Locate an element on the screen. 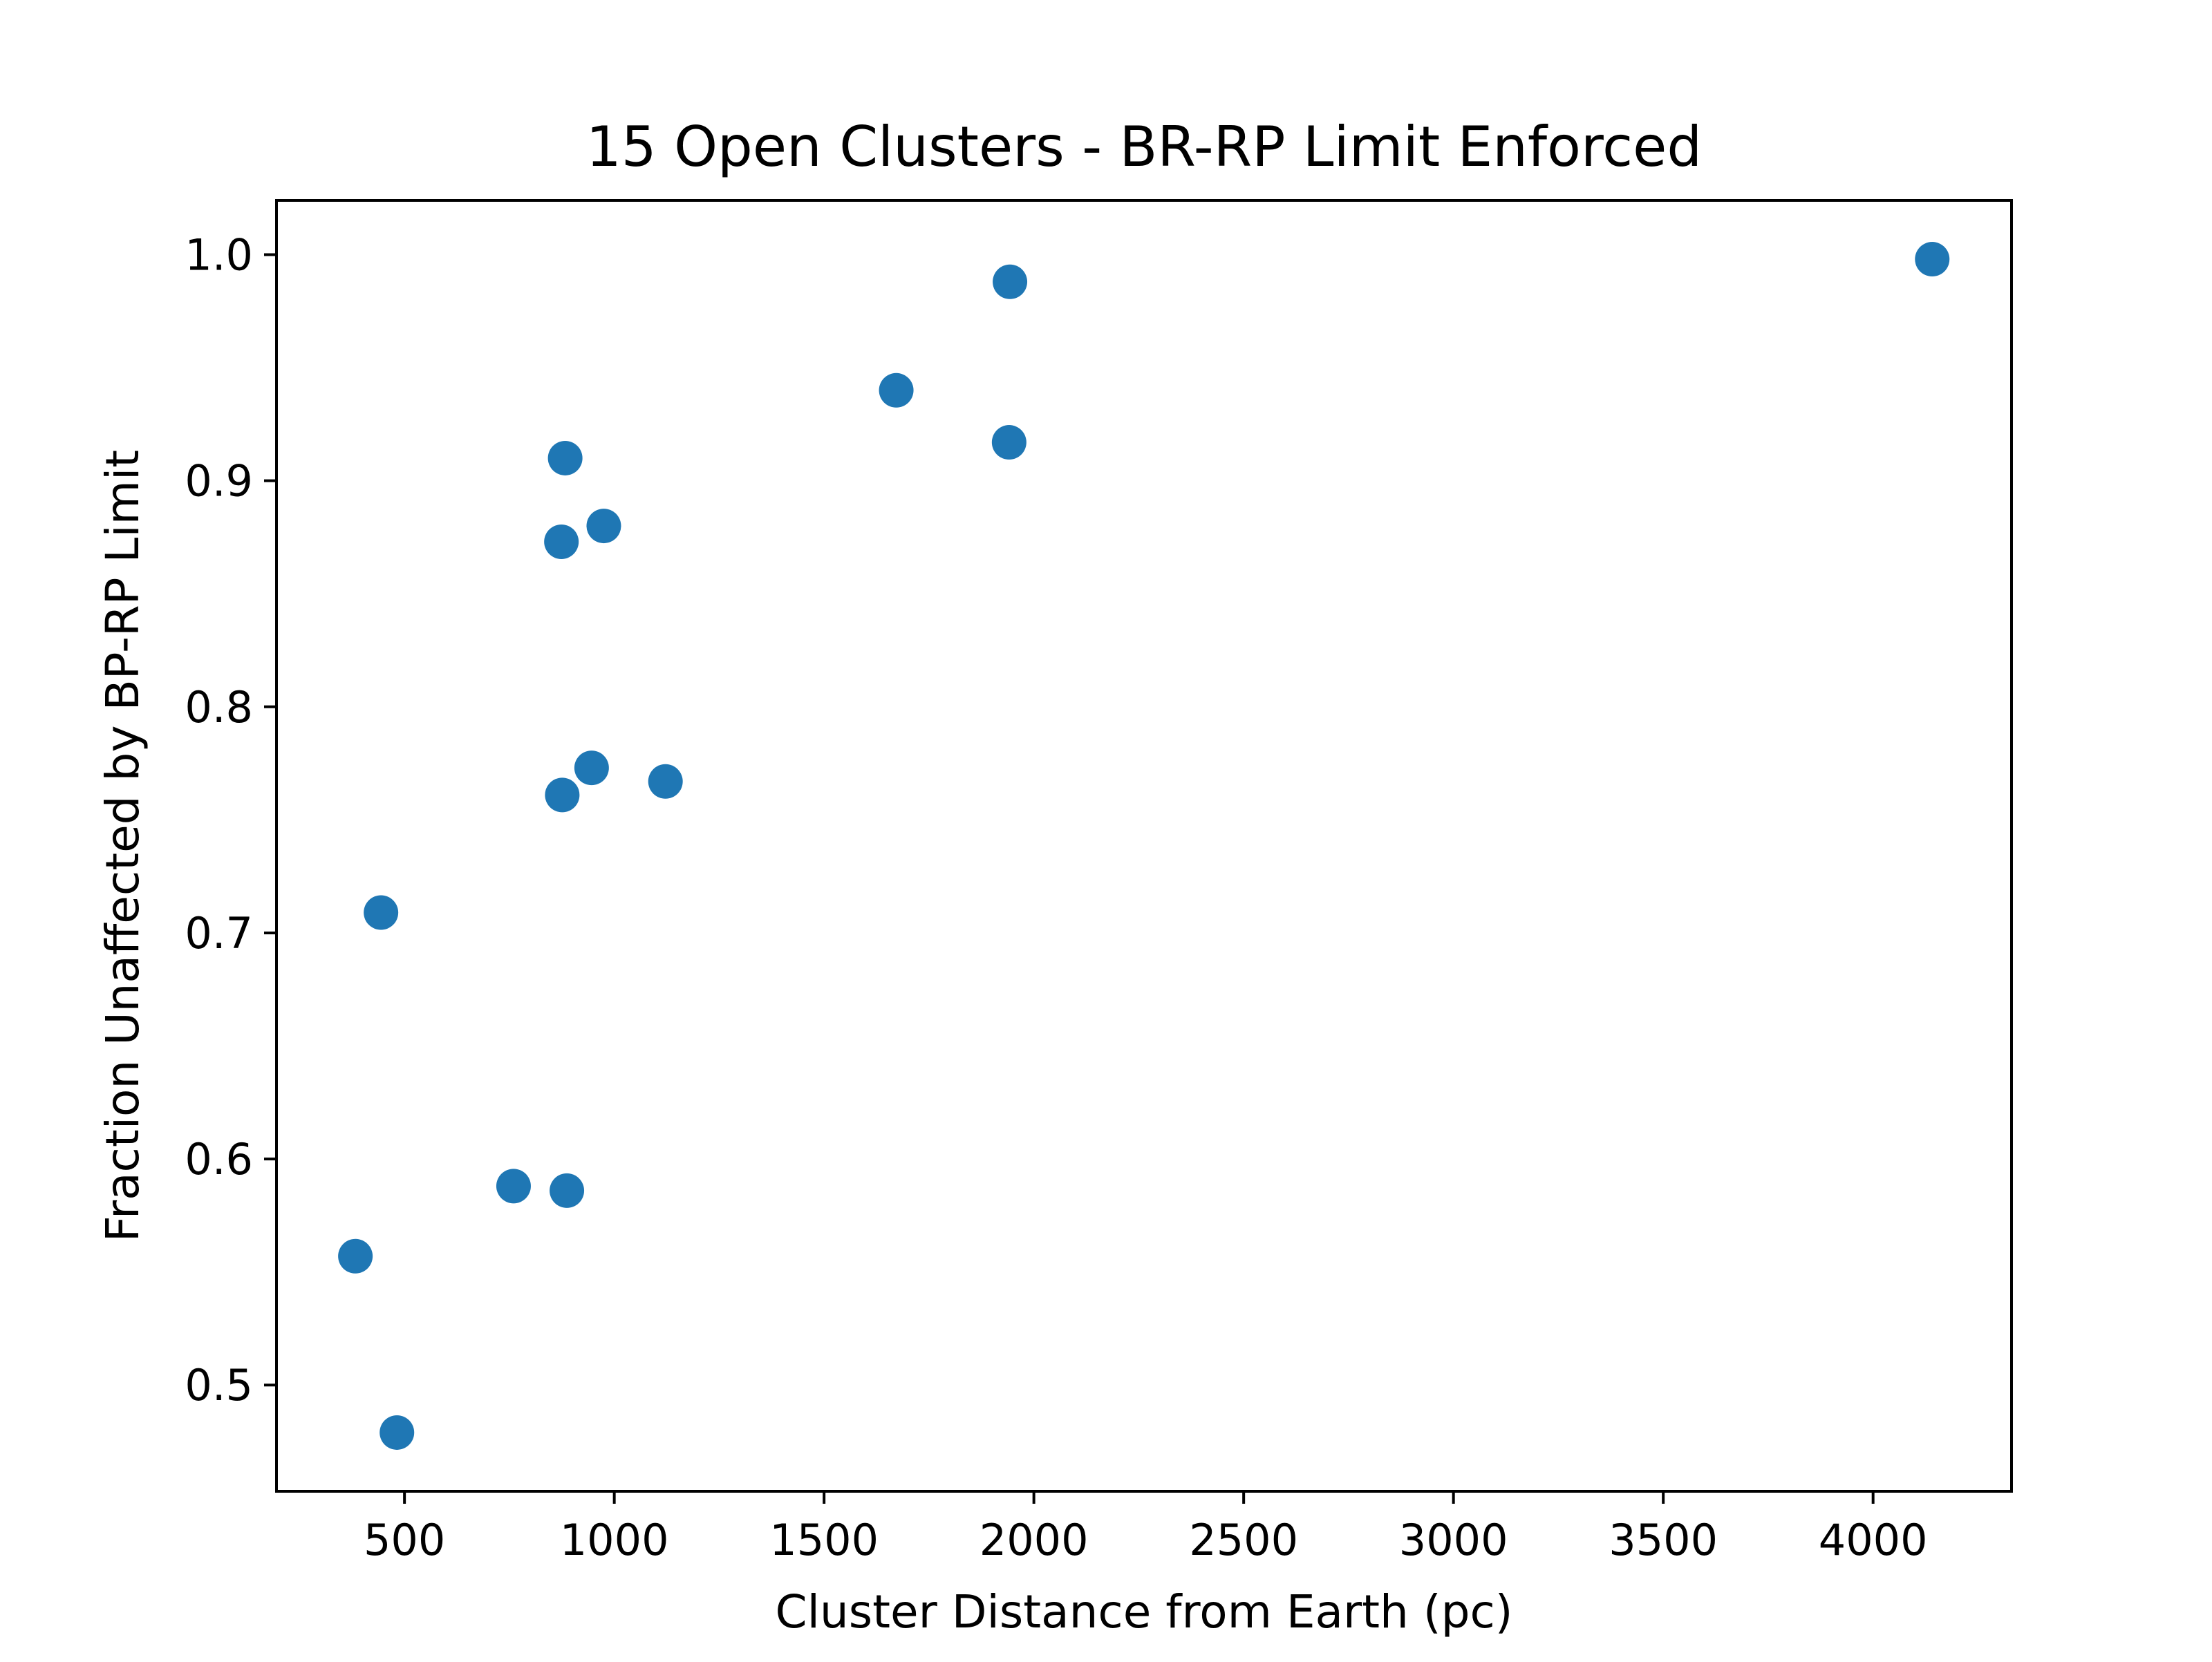 Image resolution: width=2212 pixels, height=1662 pixels. y-axis-label: Fraction Unaffected by BP-RP Limit is located at coordinates (123, 846).